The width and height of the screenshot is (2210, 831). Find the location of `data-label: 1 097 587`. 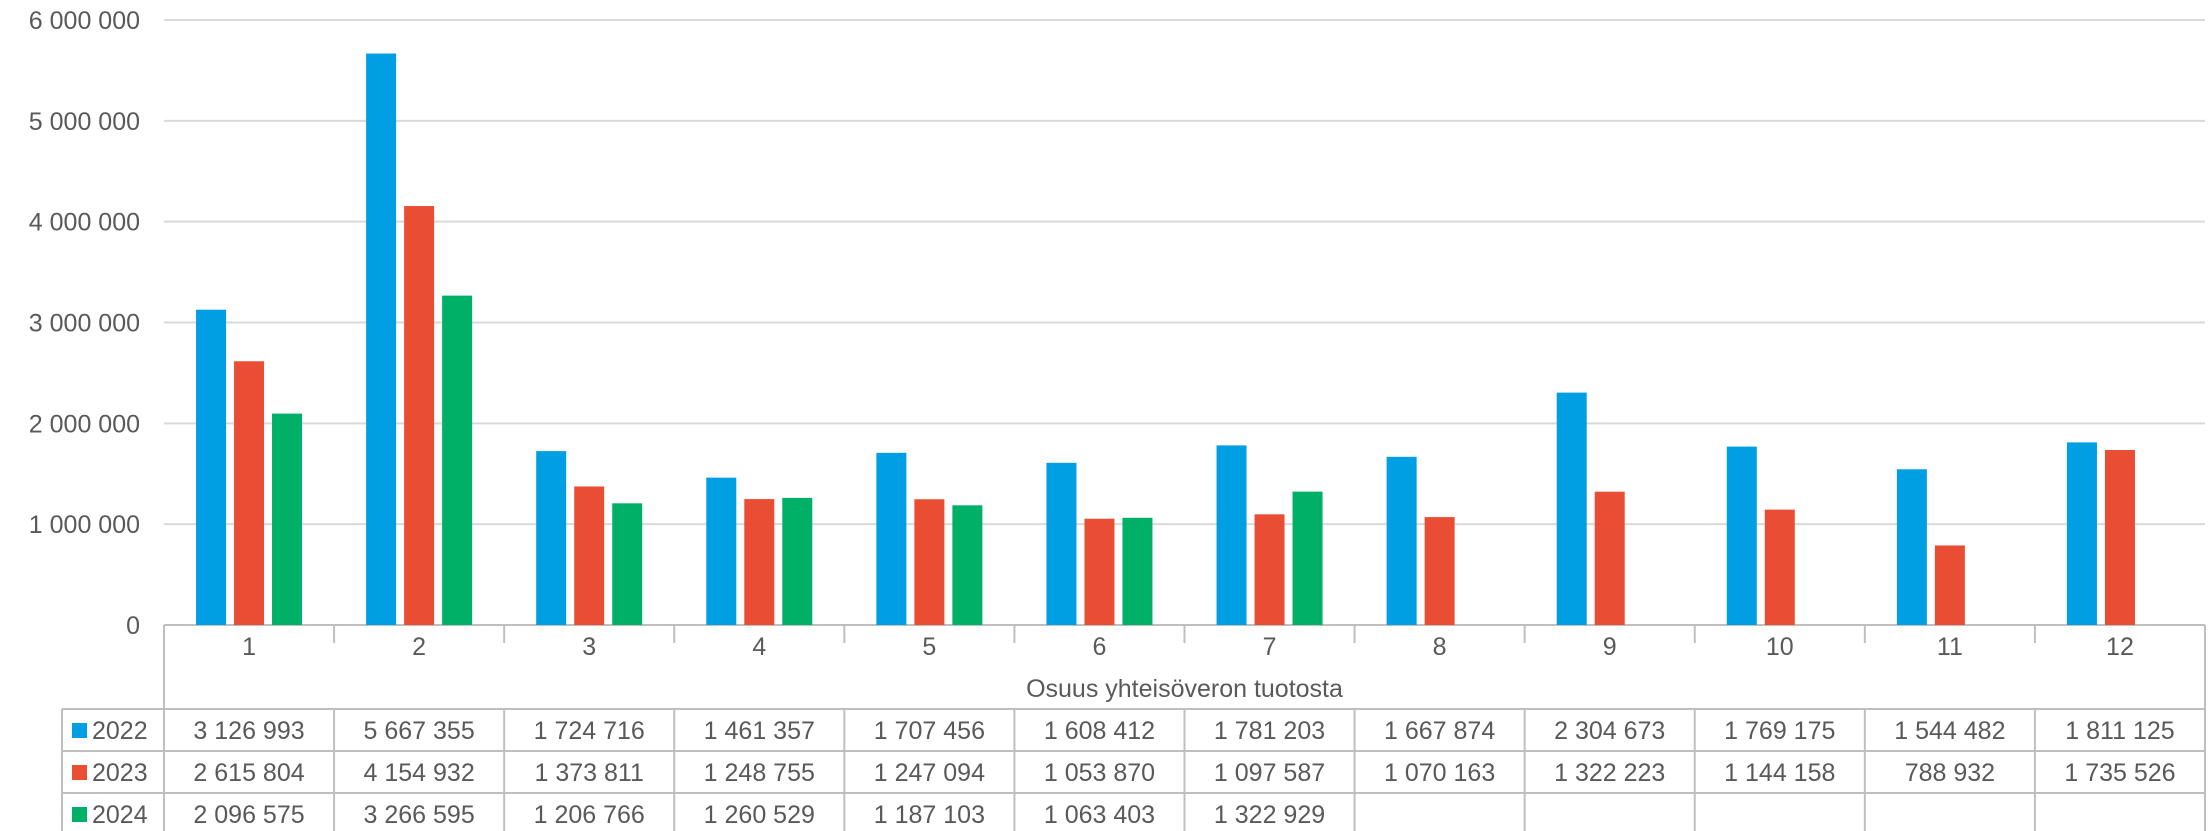

data-label: 1 097 587 is located at coordinates (1269, 773).